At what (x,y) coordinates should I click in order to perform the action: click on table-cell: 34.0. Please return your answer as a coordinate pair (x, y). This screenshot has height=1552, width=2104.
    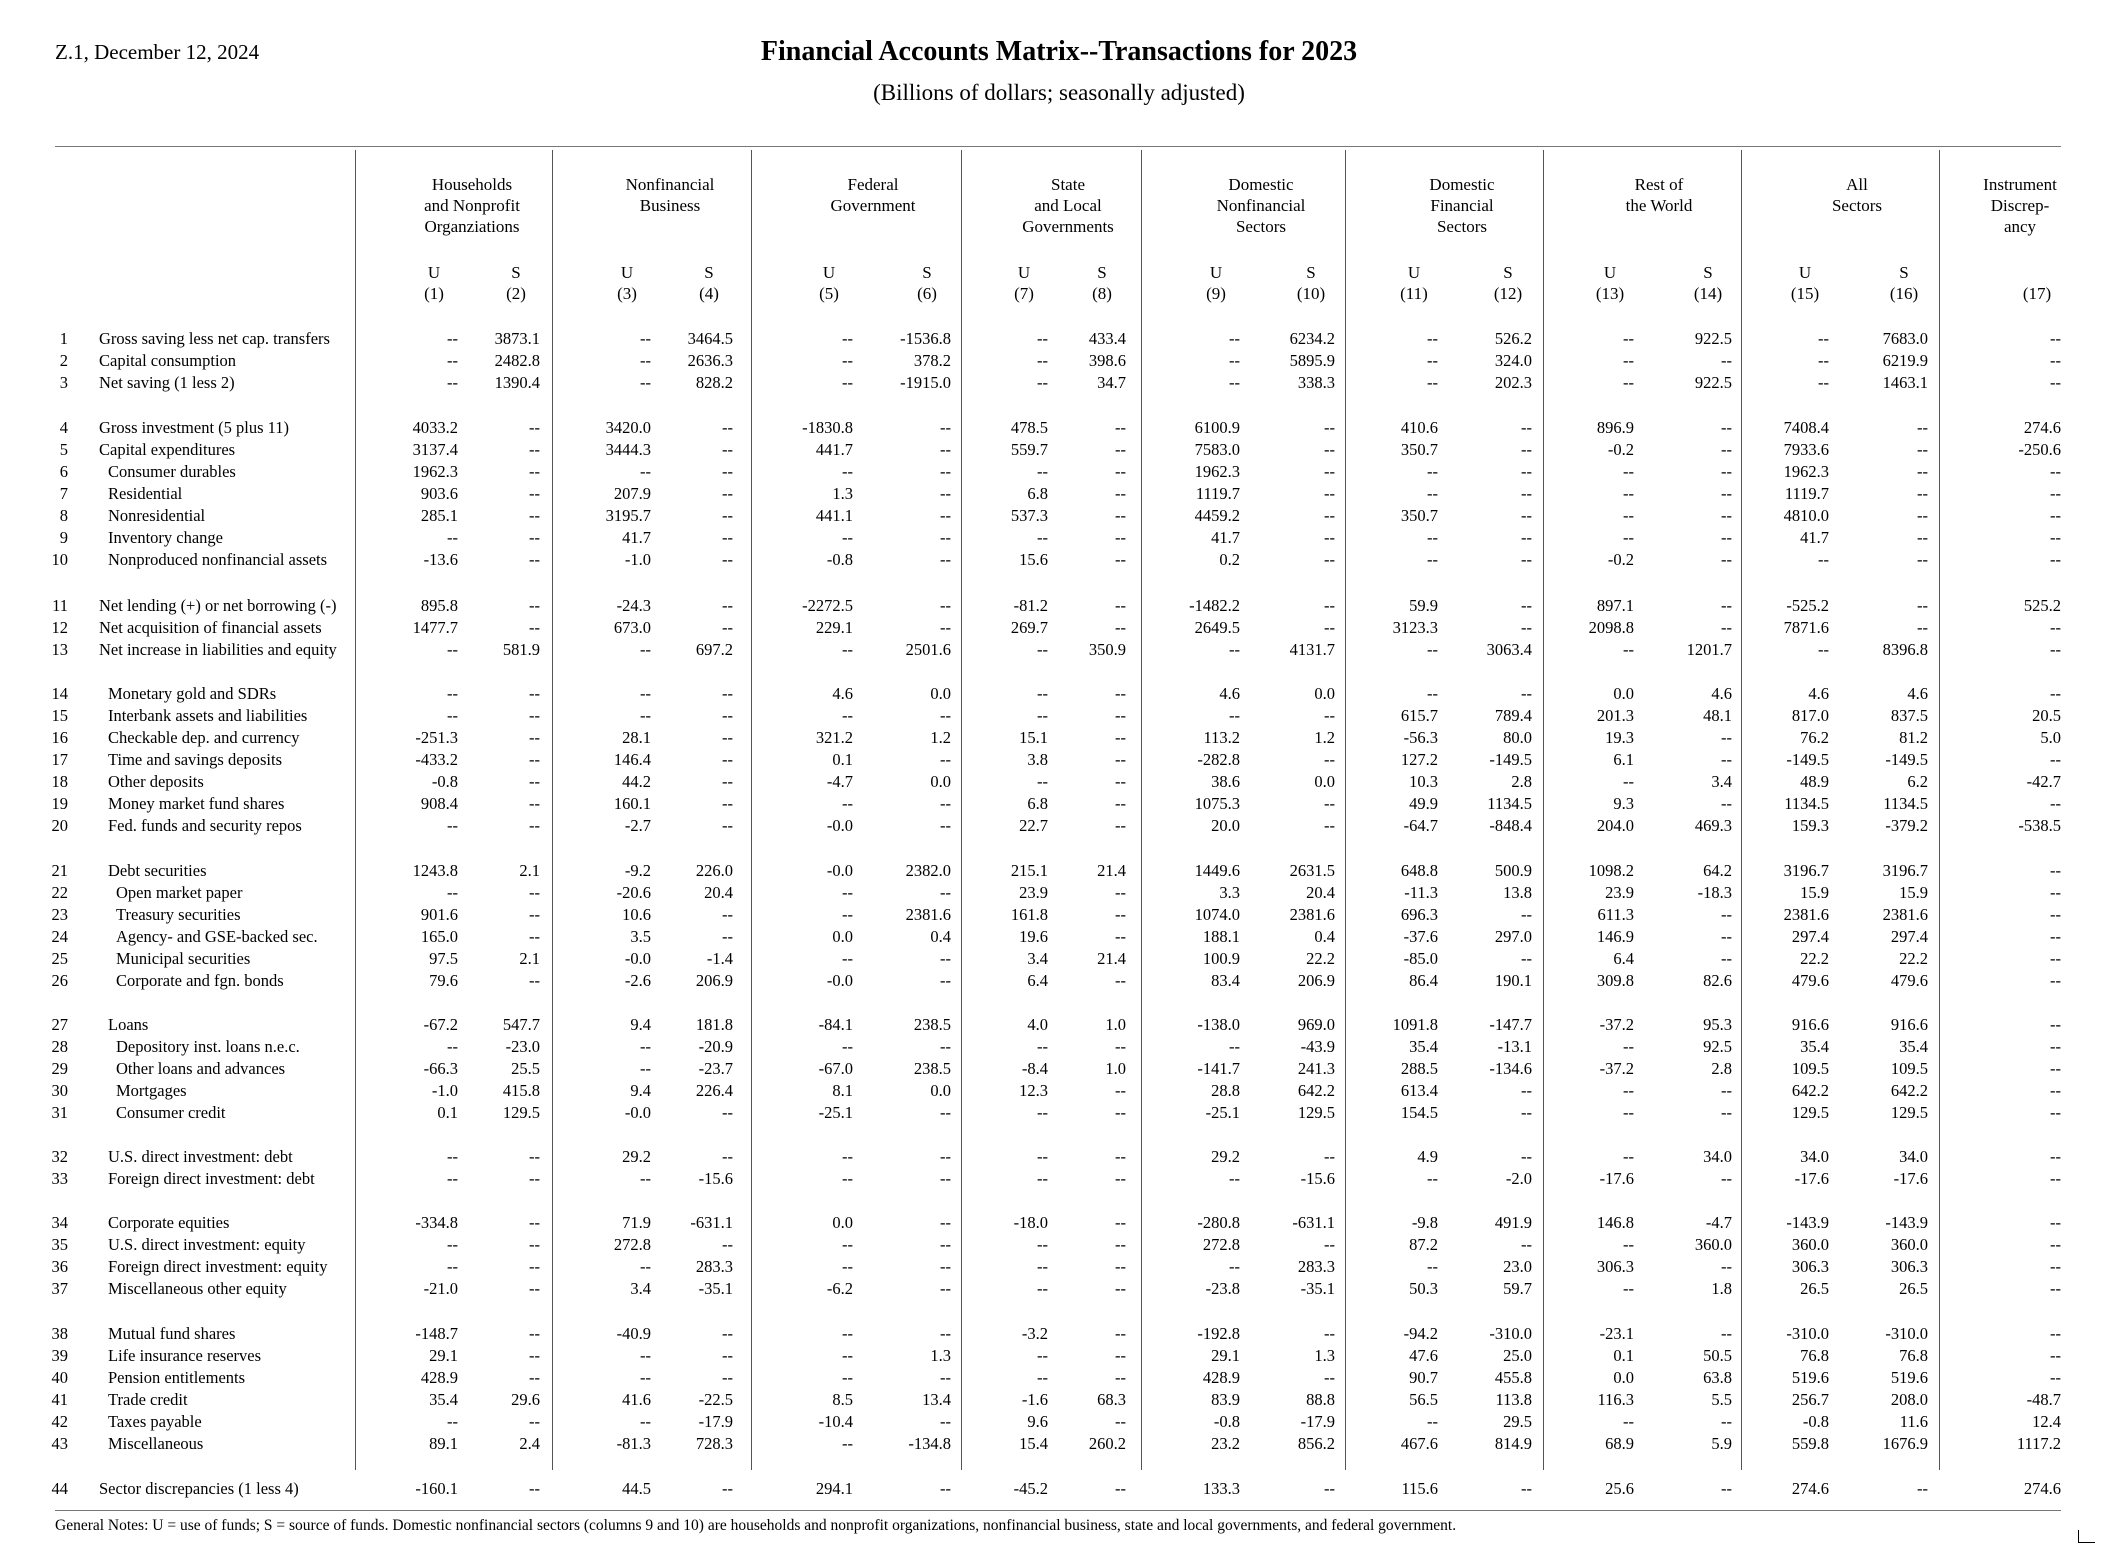
    Looking at the image, I should click on (1913, 1156).